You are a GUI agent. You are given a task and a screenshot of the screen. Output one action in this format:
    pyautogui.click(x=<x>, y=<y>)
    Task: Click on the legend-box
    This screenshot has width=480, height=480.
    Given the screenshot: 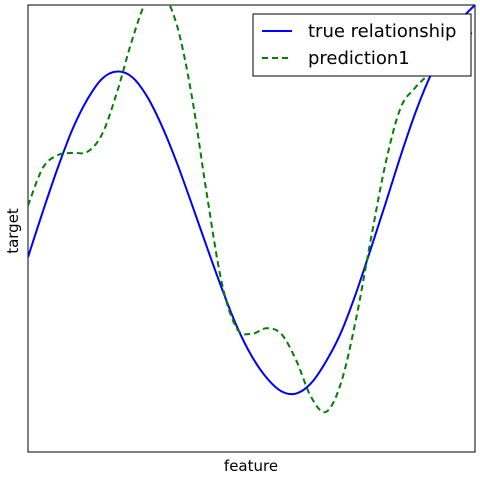 What is the action you would take?
    pyautogui.click(x=362, y=45)
    